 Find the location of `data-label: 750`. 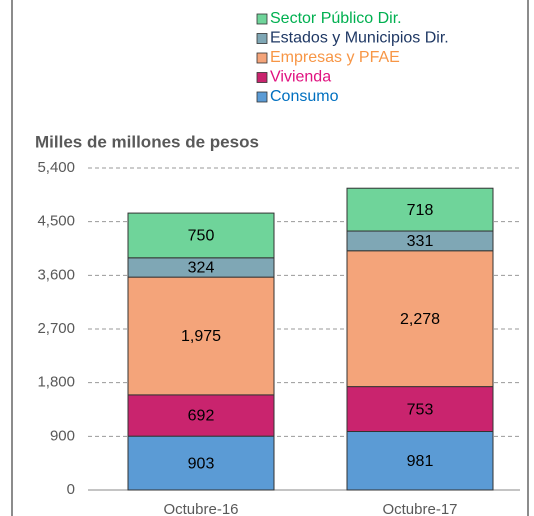

data-label: 750 is located at coordinates (201, 236).